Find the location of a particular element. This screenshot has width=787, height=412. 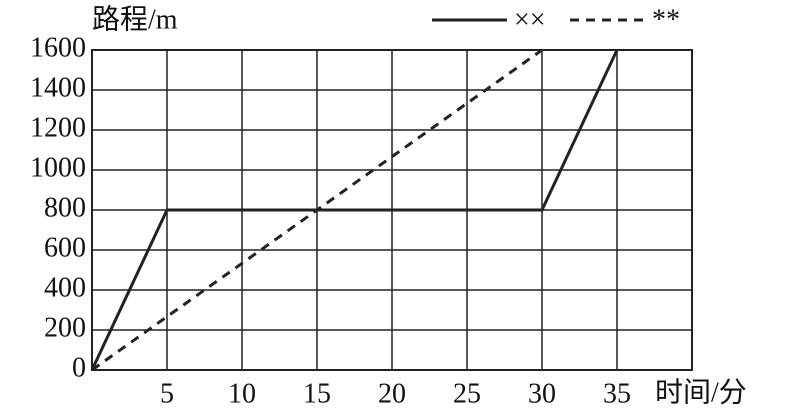

legend-label: ×× is located at coordinates (530, 19).